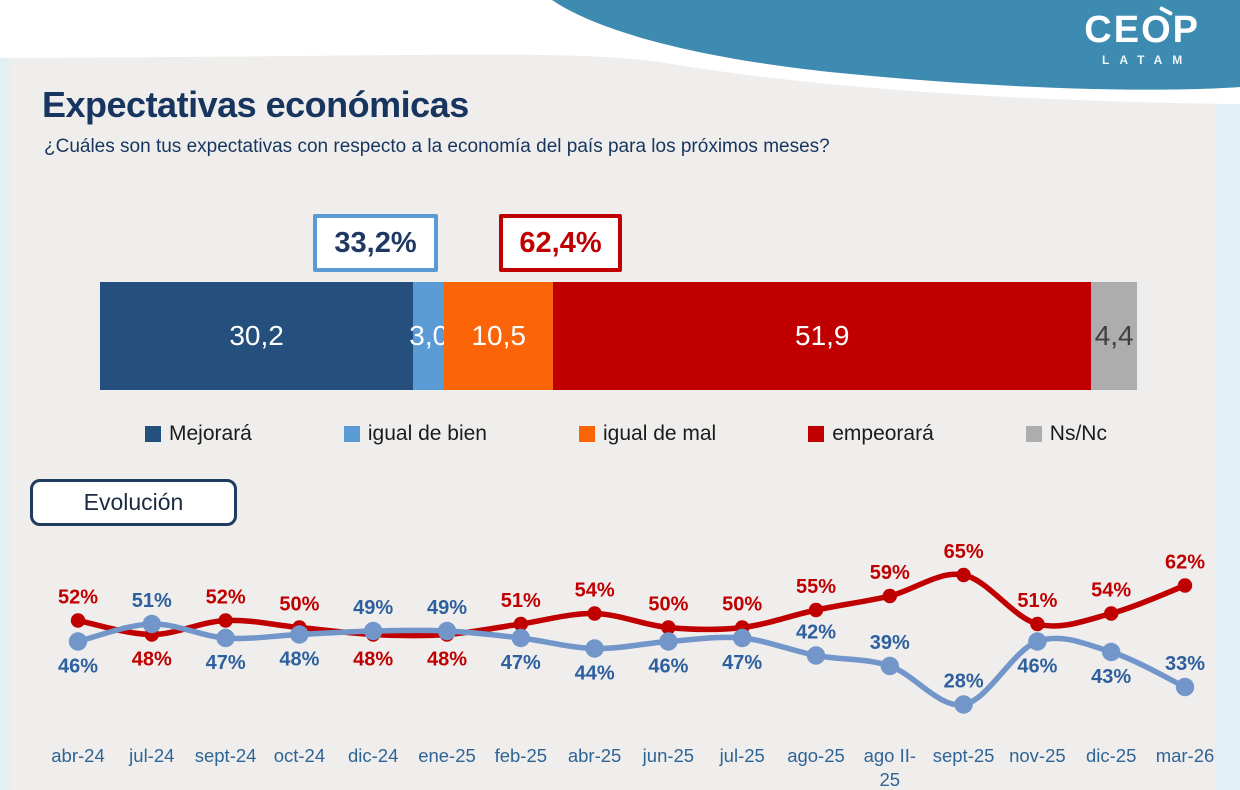  I want to click on positive-total-callout: 33,2%, so click(375, 243).